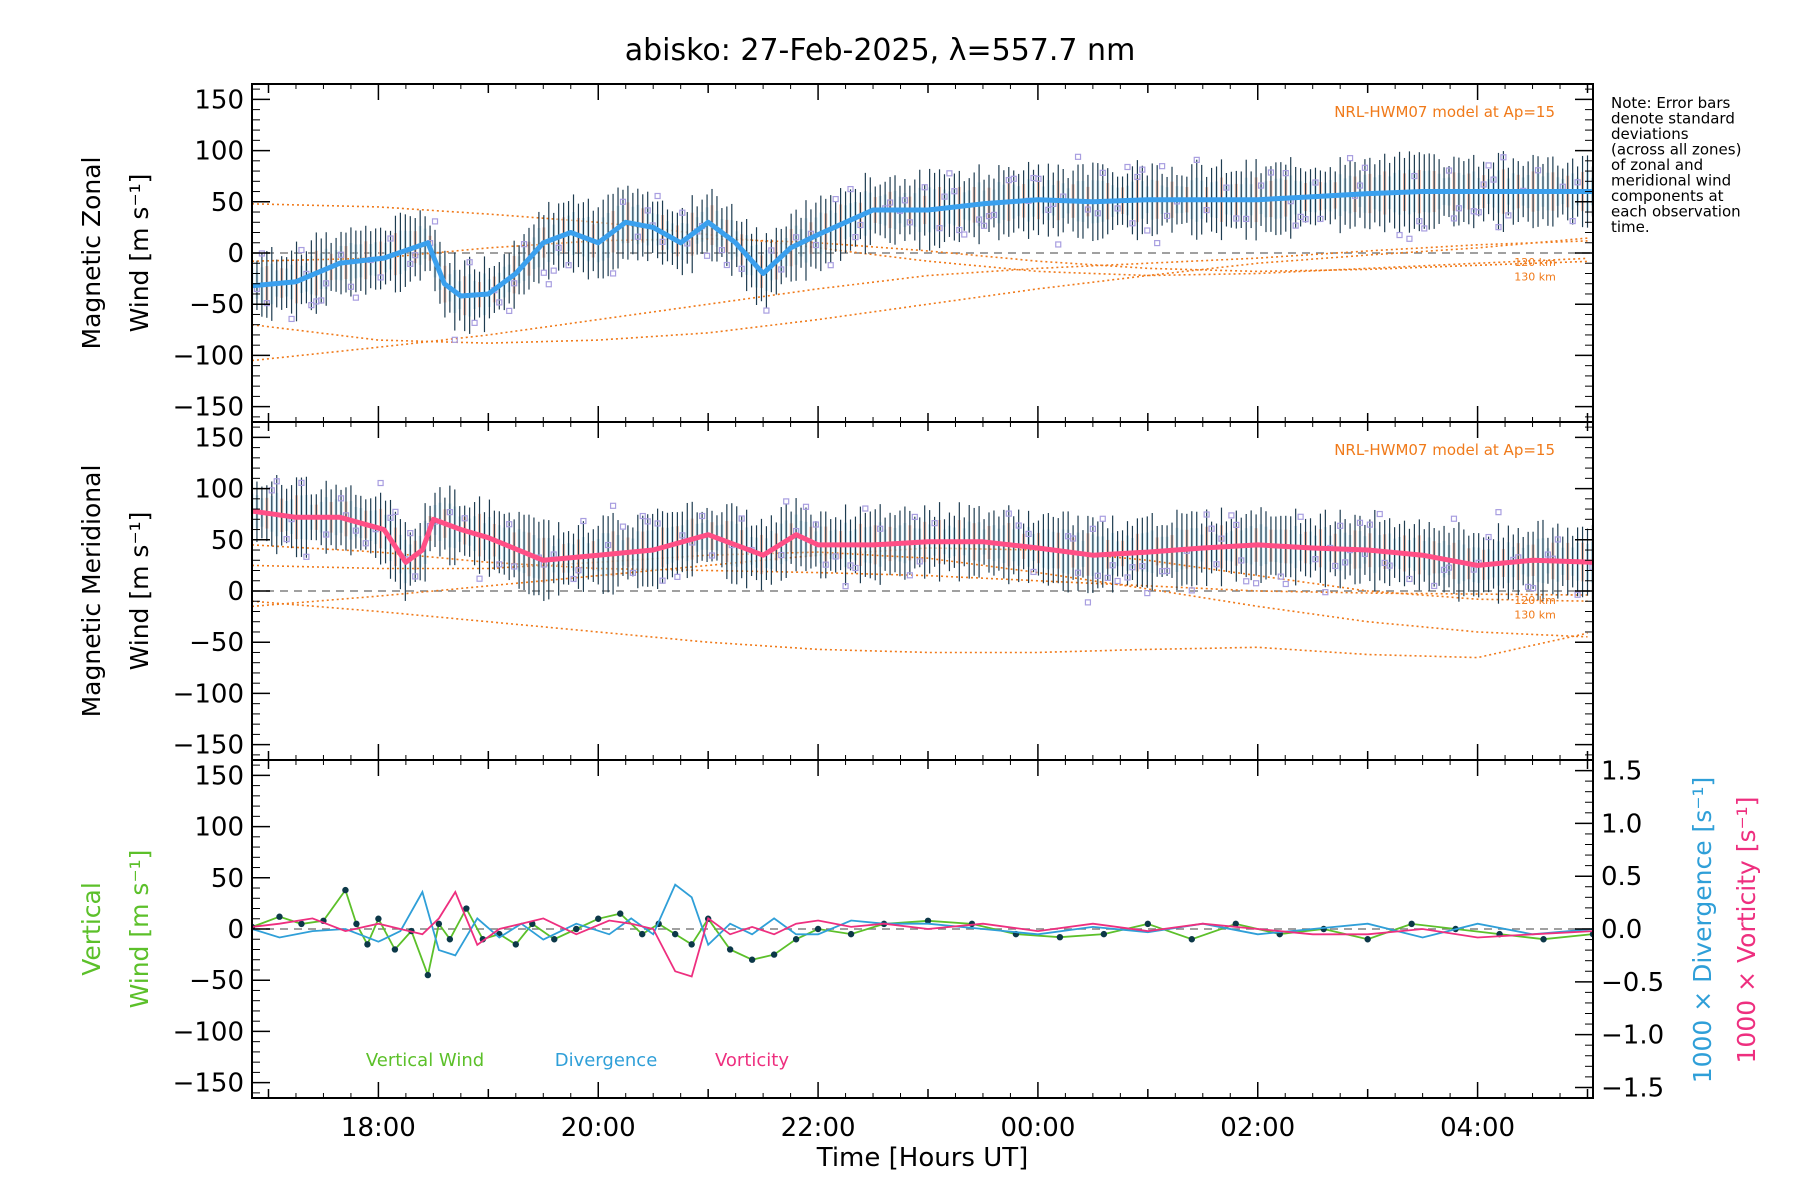 The height and width of the screenshot is (1200, 1800). I want to click on plot-area-vertical, so click(922, 931).